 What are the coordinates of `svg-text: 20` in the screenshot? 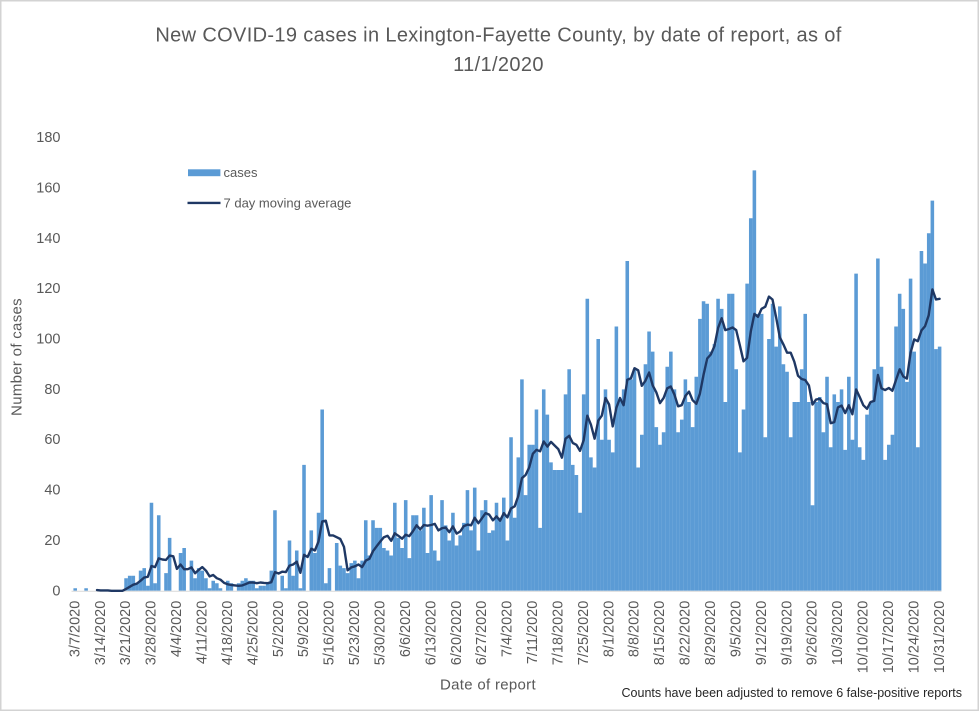 It's located at (52, 541).